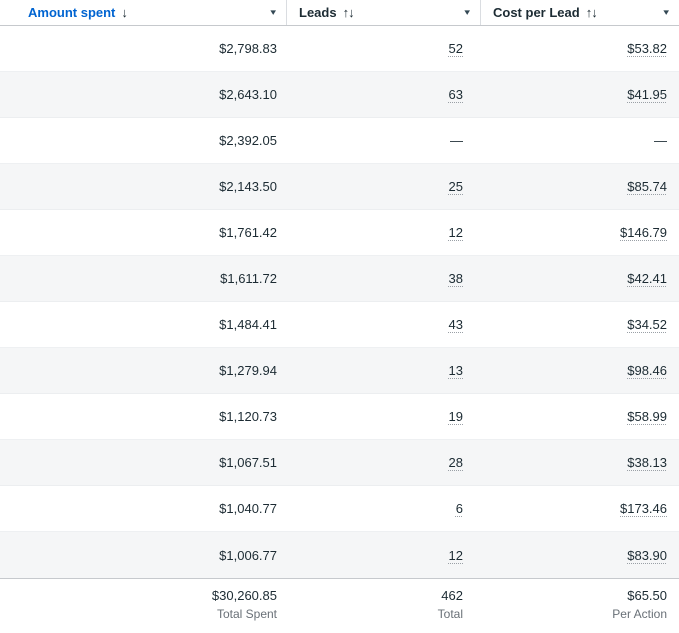 The image size is (679, 633). Describe the element at coordinates (647, 595) in the screenshot. I see `total-cost-per-lead-value: $65.50` at that location.